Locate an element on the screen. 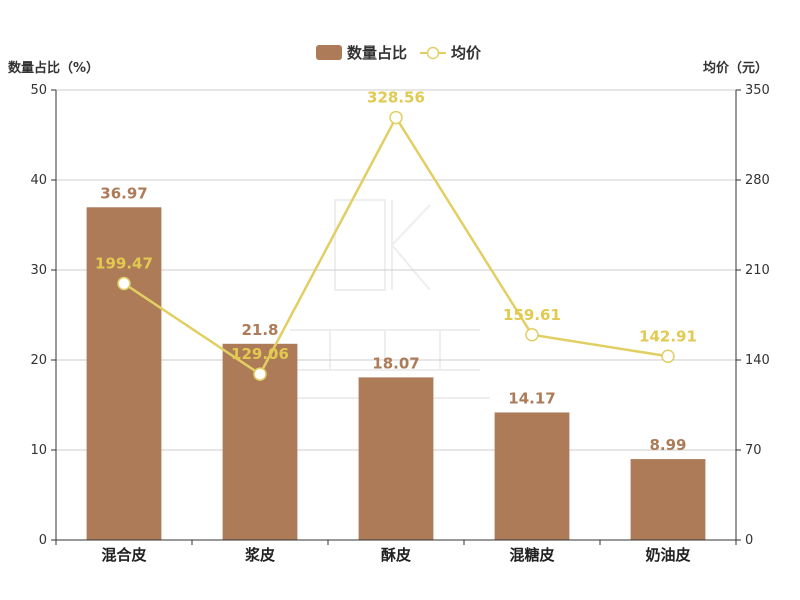 The image size is (800, 600). legend: 数量占比 均价 is located at coordinates (399, 53).